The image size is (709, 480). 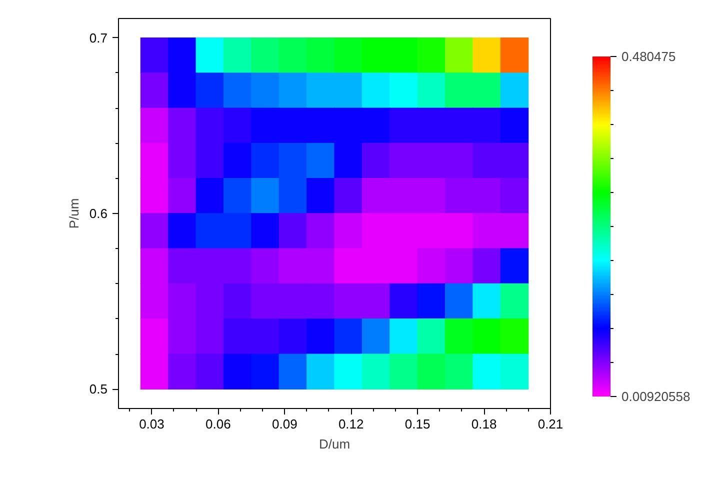 I want to click on x-tick-label: 0.15, so click(x=417, y=424).